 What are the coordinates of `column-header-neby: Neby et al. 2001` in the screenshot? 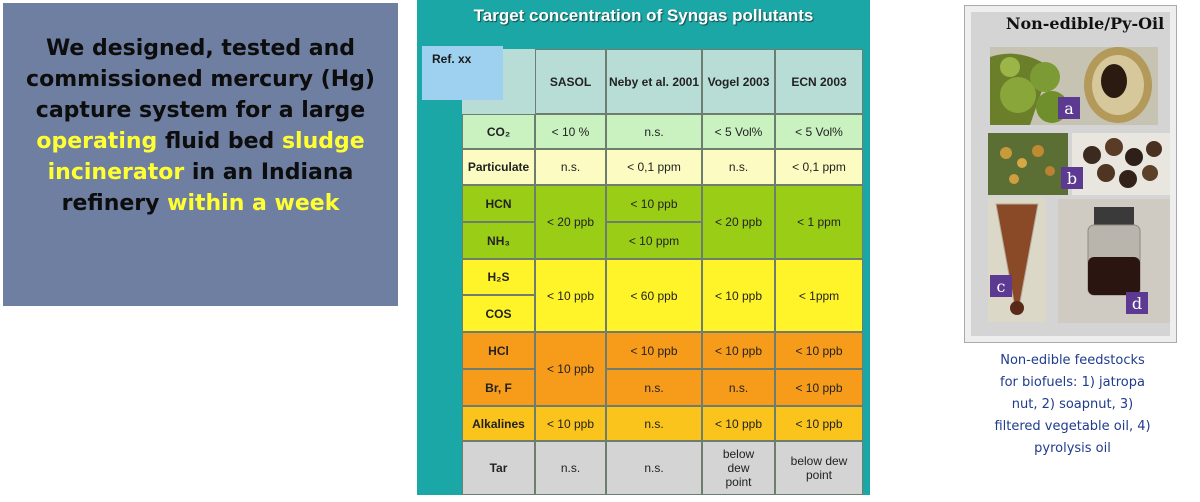 It's located at (654, 81).